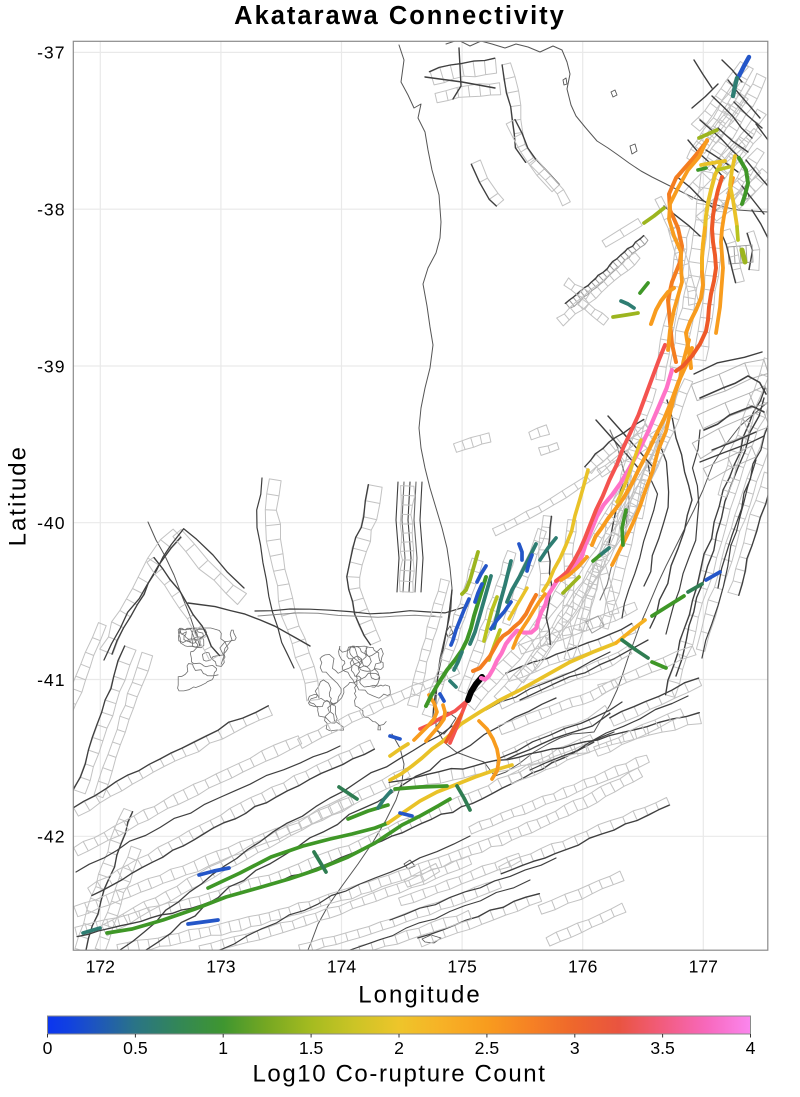 The width and height of the screenshot is (800, 1097). What do you see at coordinates (342, 967) in the screenshot?
I see `svg-text: 174` at bounding box center [342, 967].